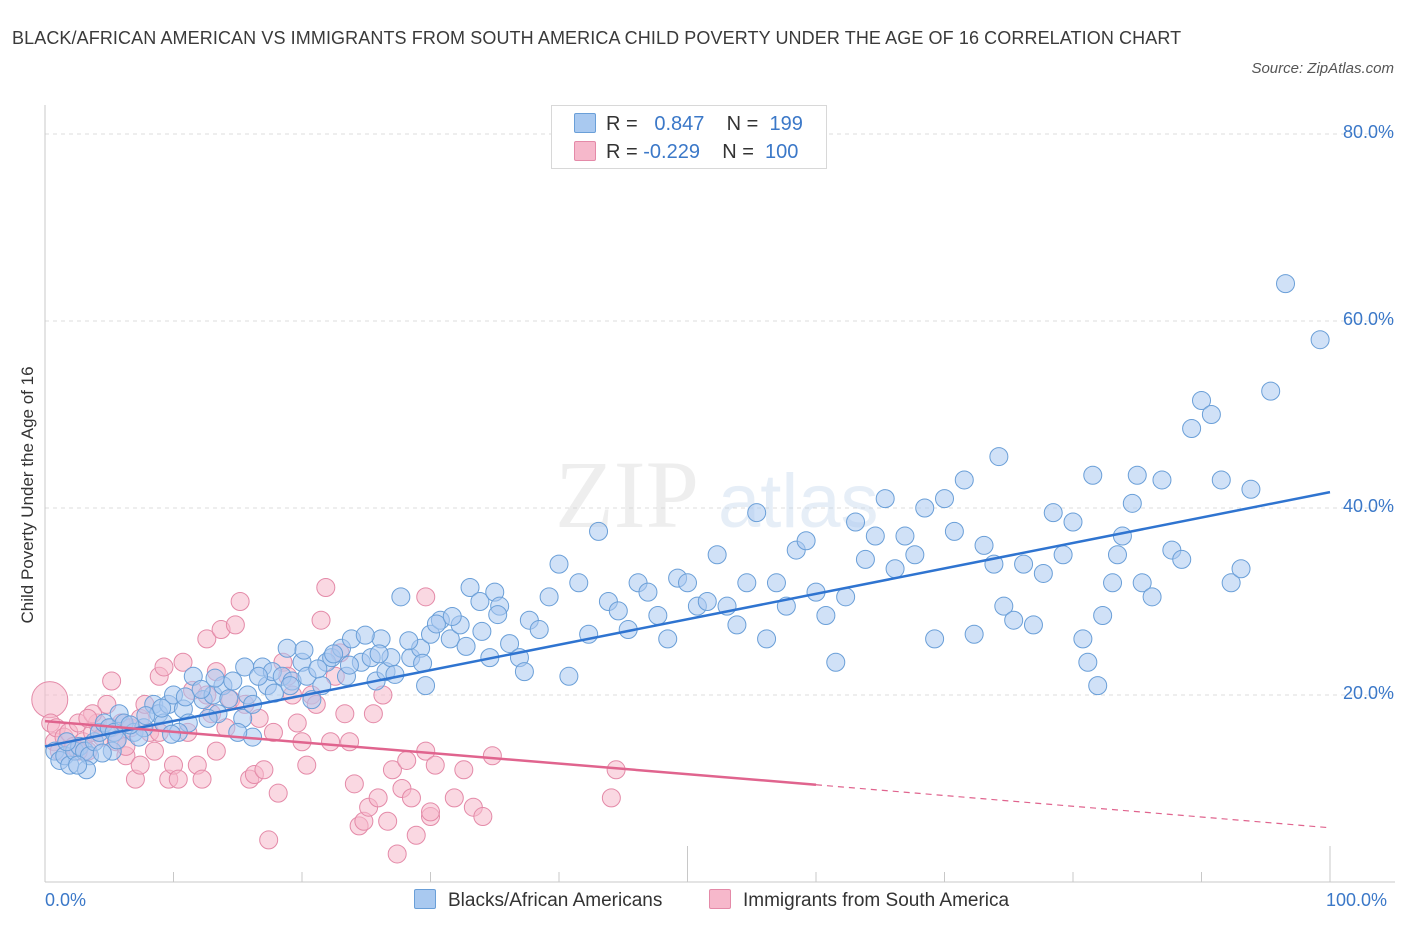  What do you see at coordinates (1322, 68) in the screenshot?
I see `source-label: Source: ZipAtlas.com` at bounding box center [1322, 68].